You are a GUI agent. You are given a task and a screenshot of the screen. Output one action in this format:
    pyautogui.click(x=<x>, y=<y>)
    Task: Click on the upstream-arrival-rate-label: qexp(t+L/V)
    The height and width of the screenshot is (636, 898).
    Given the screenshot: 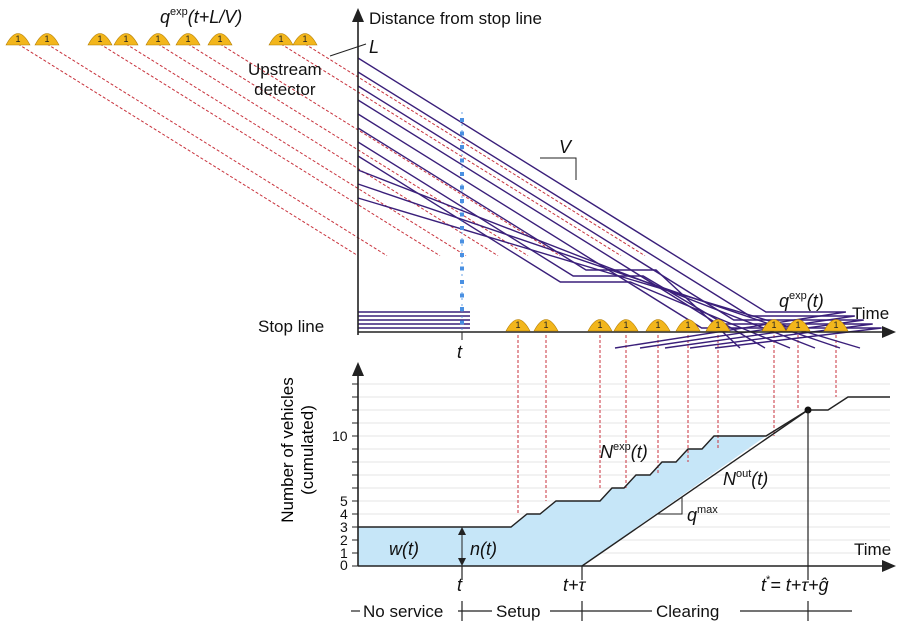 What is the action you would take?
    pyautogui.click(x=201, y=16)
    